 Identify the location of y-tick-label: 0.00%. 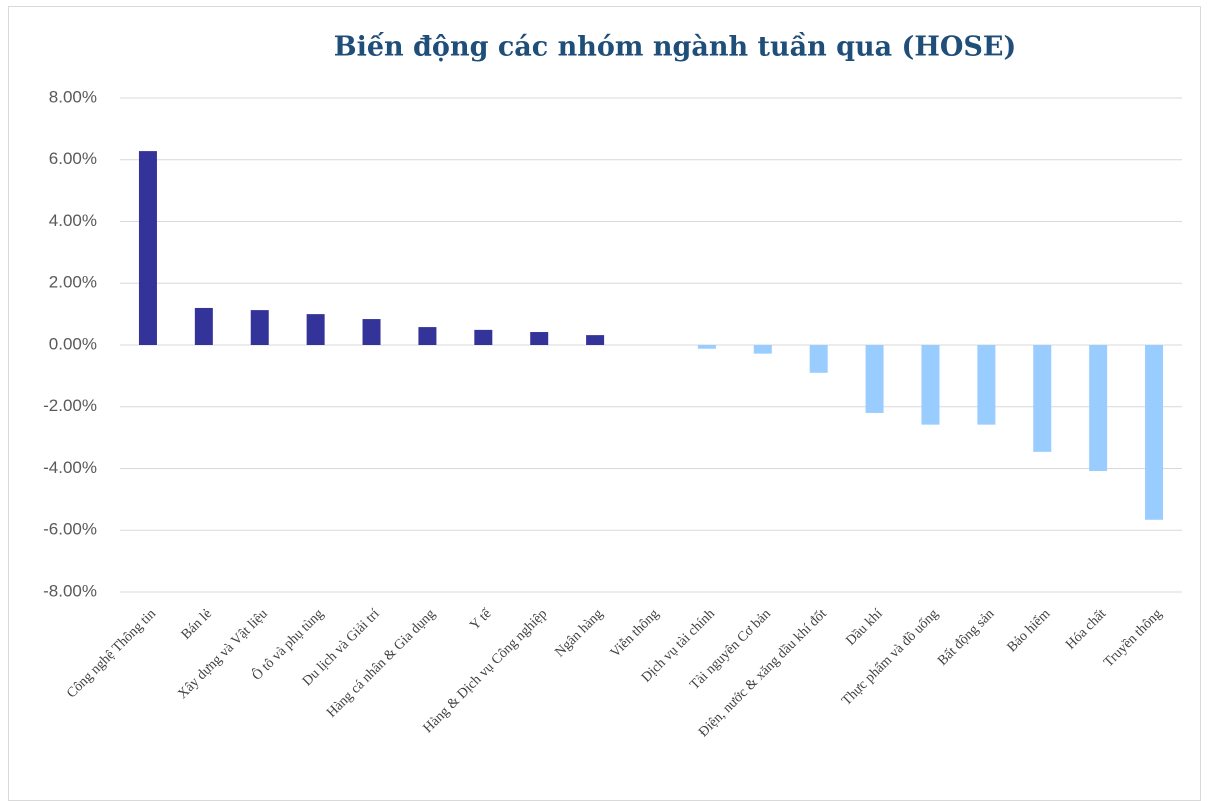
(73, 343).